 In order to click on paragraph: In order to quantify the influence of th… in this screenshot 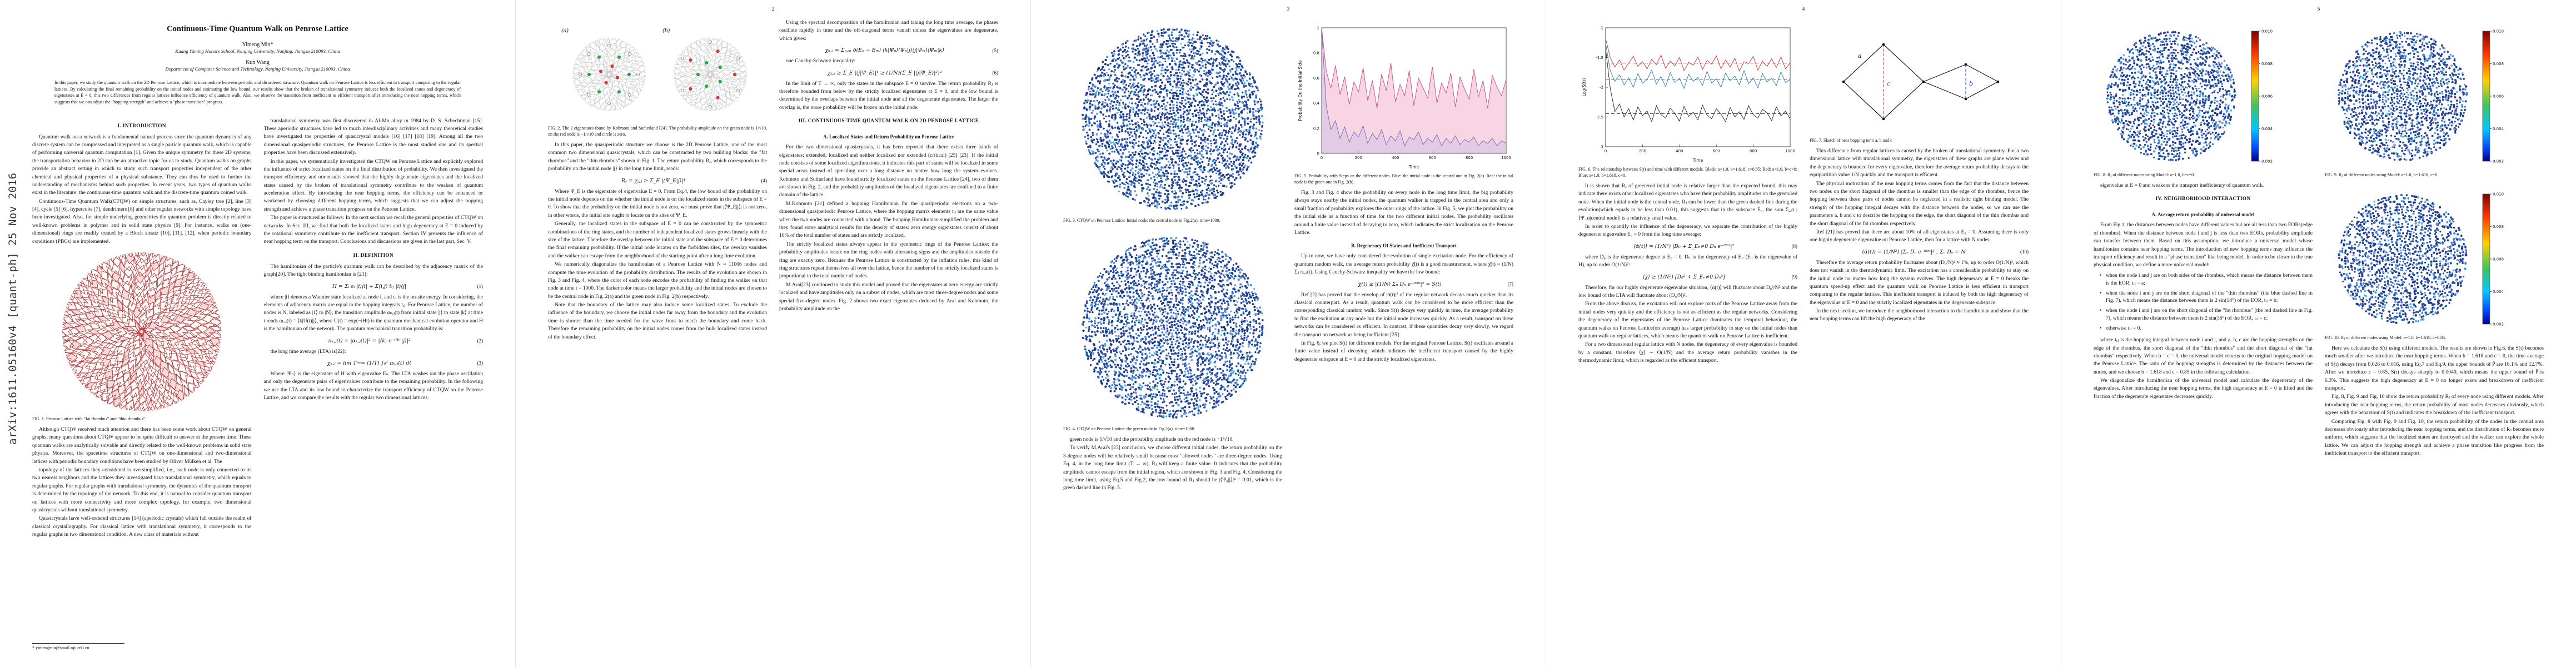, I will do `click(1687, 230)`.